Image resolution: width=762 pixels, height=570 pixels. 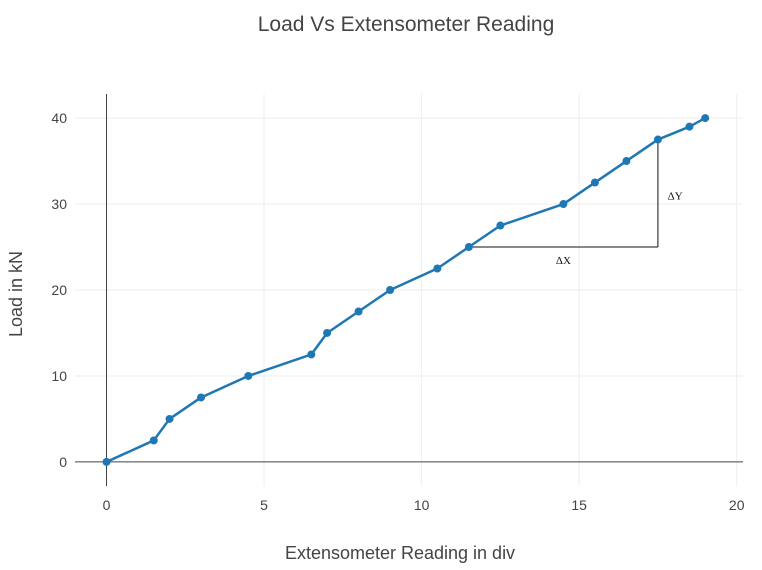 I want to click on x-tick-label: 0, so click(x=107, y=505).